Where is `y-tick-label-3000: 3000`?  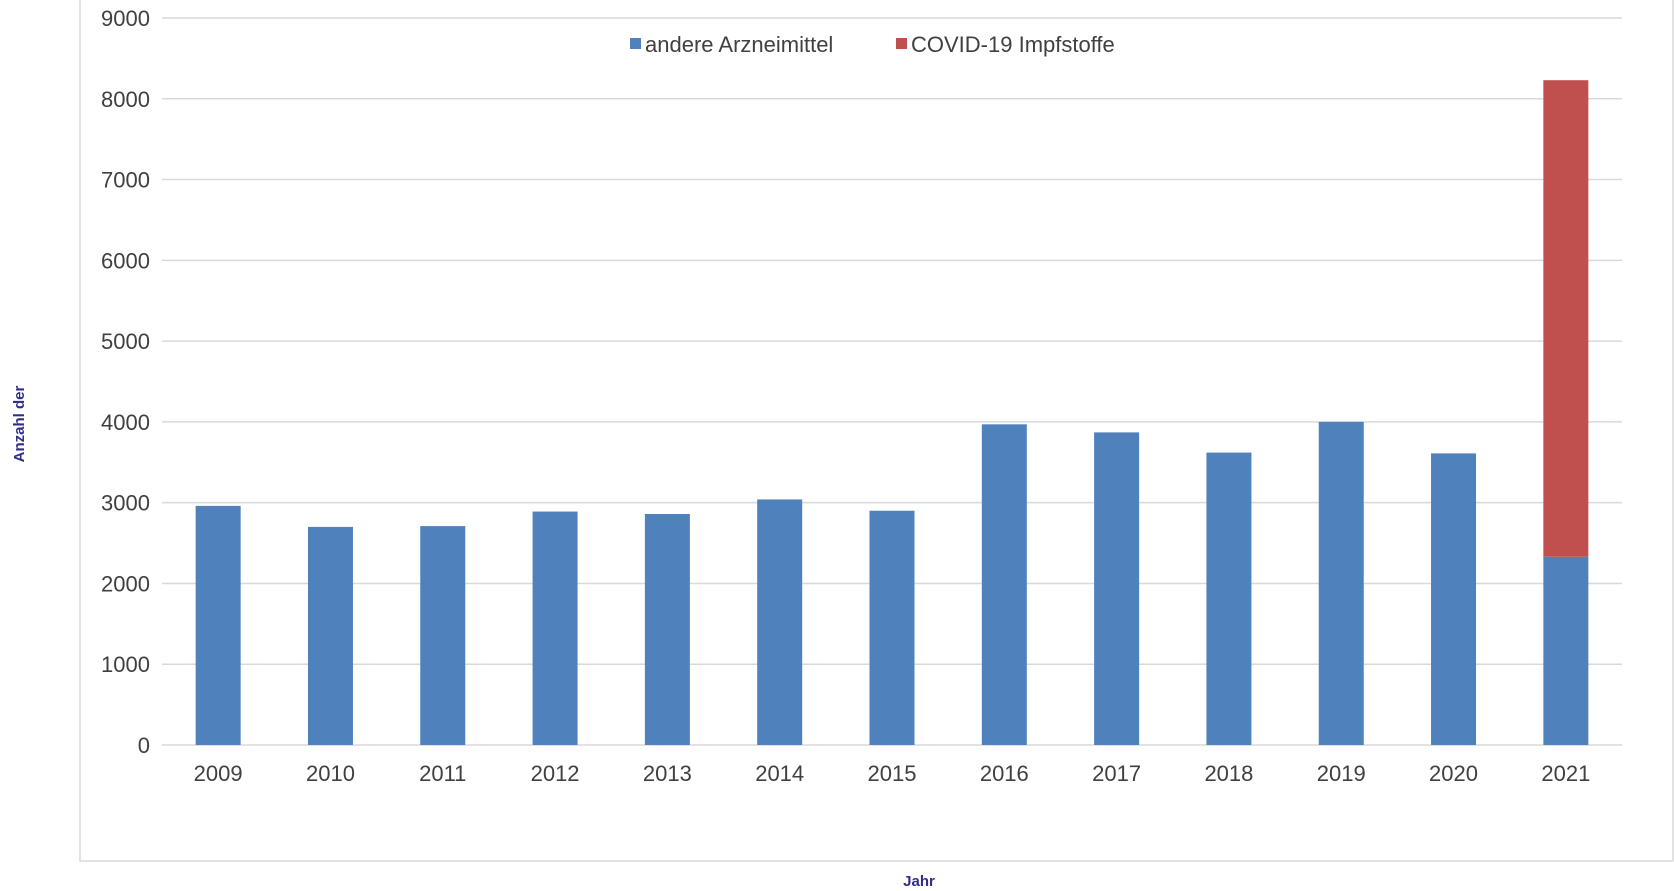 y-tick-label-3000: 3000 is located at coordinates (125, 503).